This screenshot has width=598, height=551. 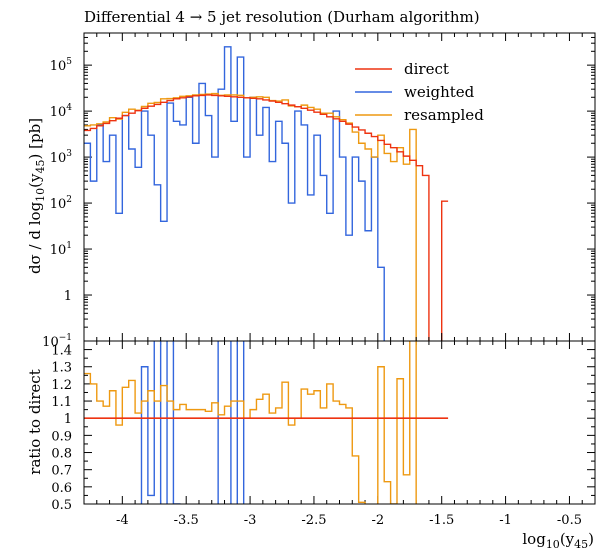 I want to click on ratio-y-tick-label: 0.5, so click(x=61, y=505).